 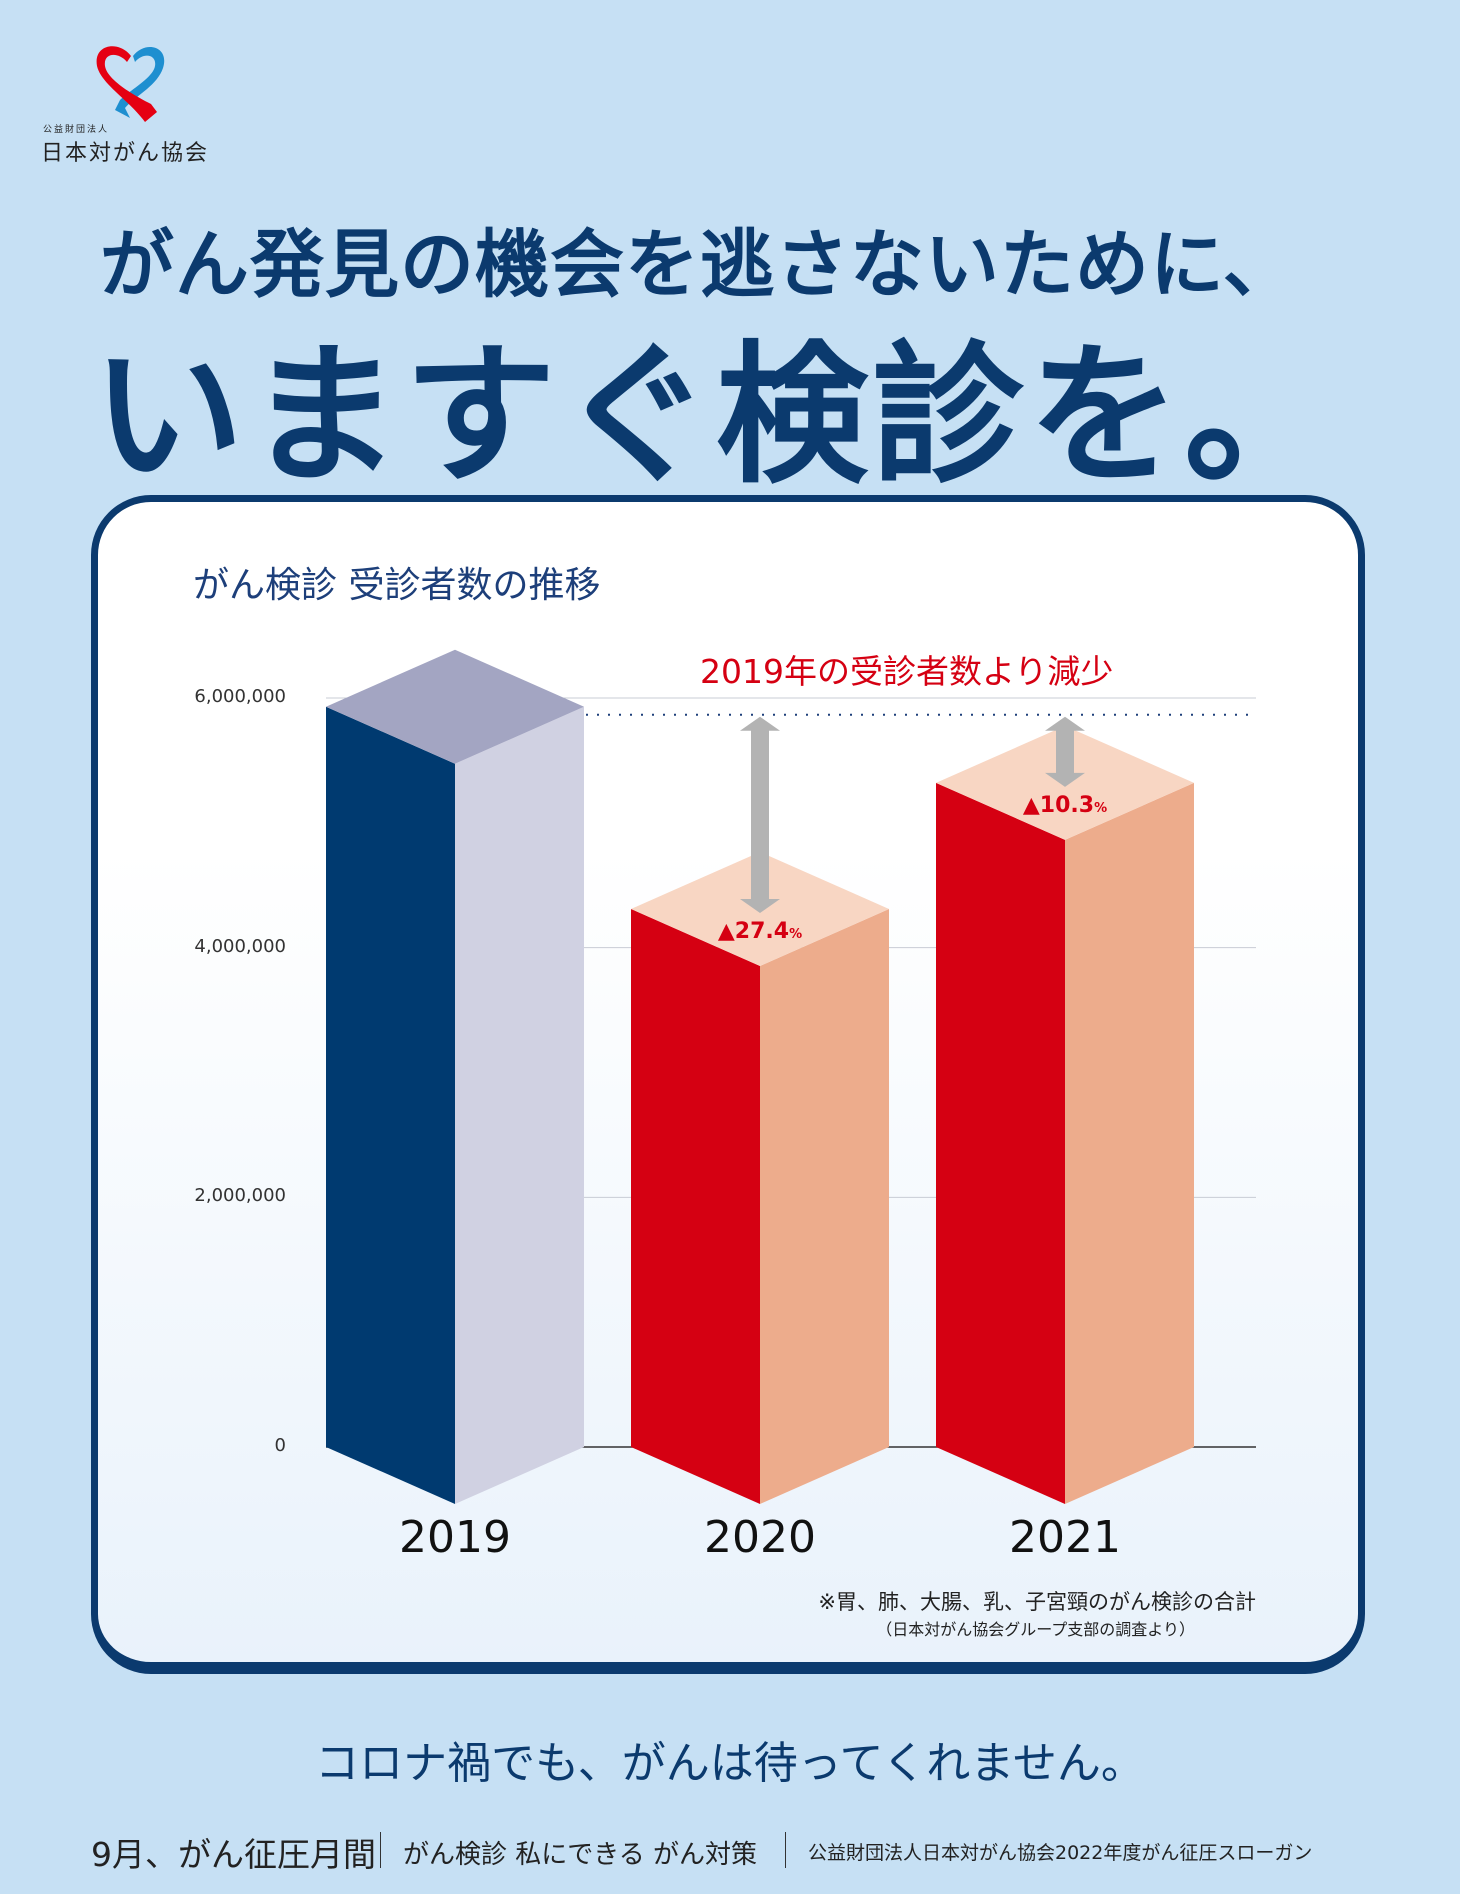 I want to click on y-tick-label: 2,000,000, so click(x=240, y=1196).